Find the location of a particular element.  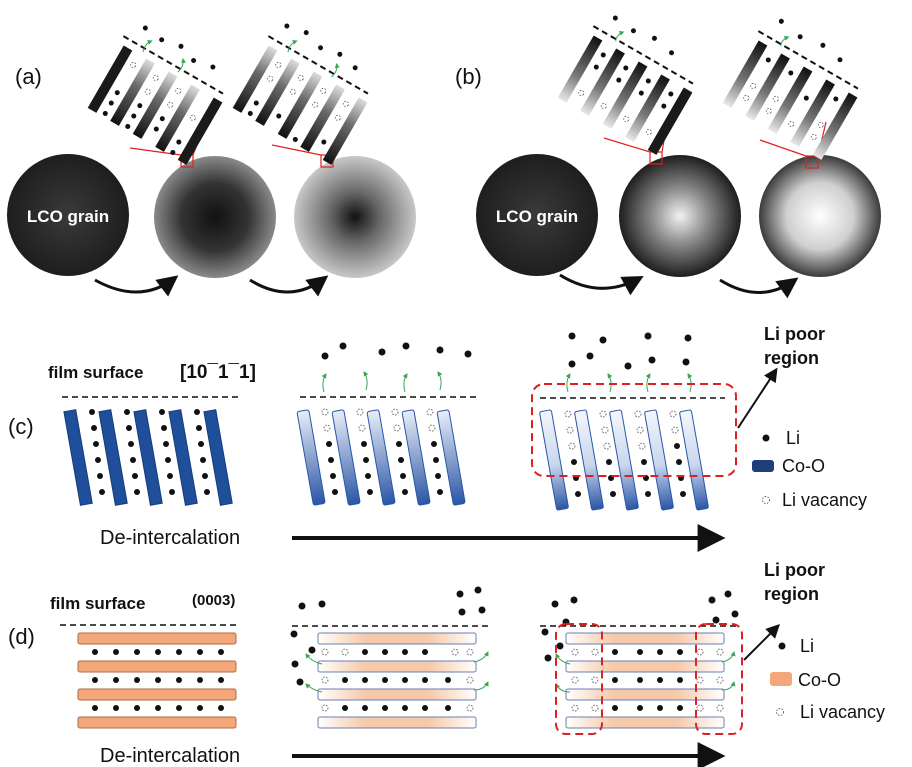

li-vacancies-d2 is located at coordinates (397, 680).